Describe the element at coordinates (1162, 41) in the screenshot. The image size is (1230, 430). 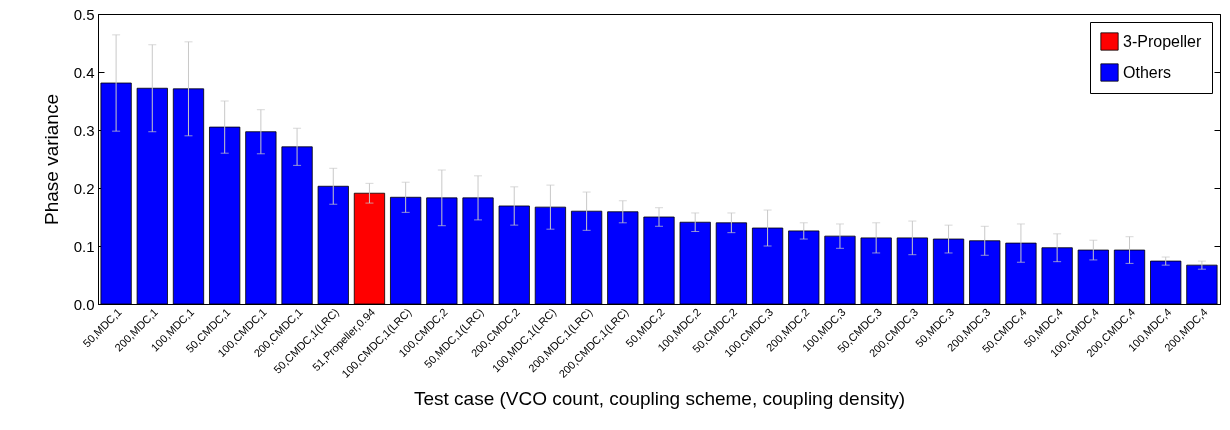
I see `legend-label: 3-Propeller` at that location.